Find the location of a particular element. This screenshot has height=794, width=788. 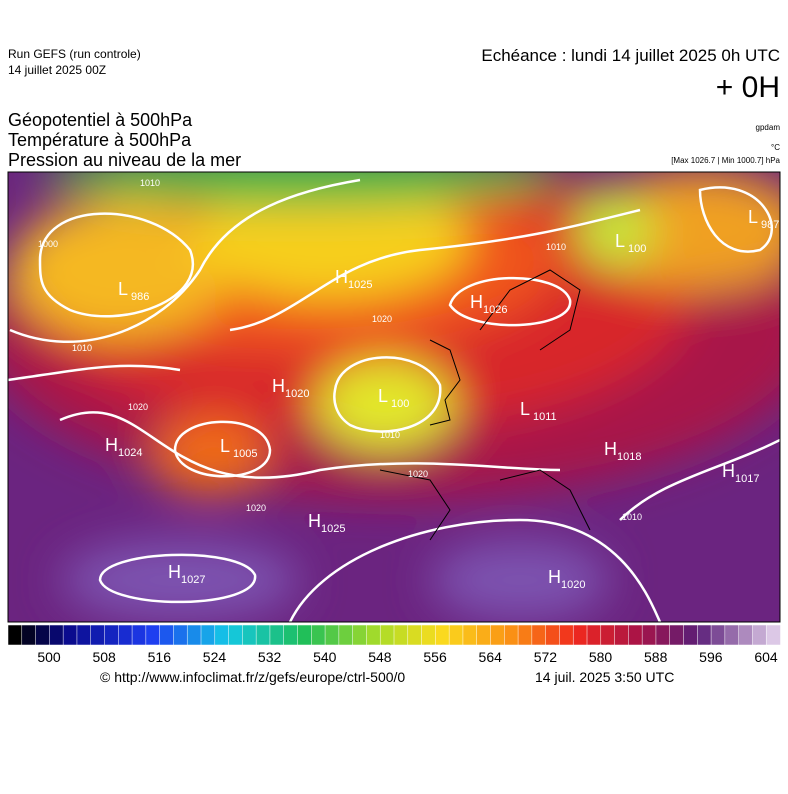

run-date: 14 juillet 2025 00Z is located at coordinates (57, 70).